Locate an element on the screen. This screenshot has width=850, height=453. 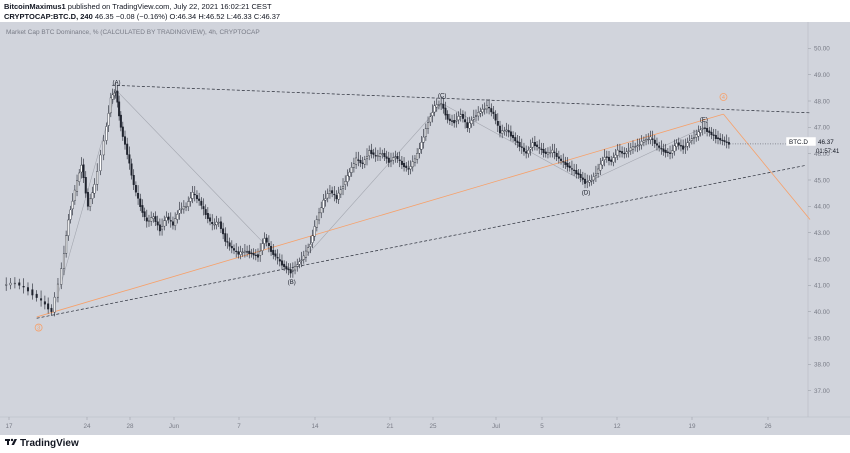
x-tick-label: 26 is located at coordinates (768, 426).